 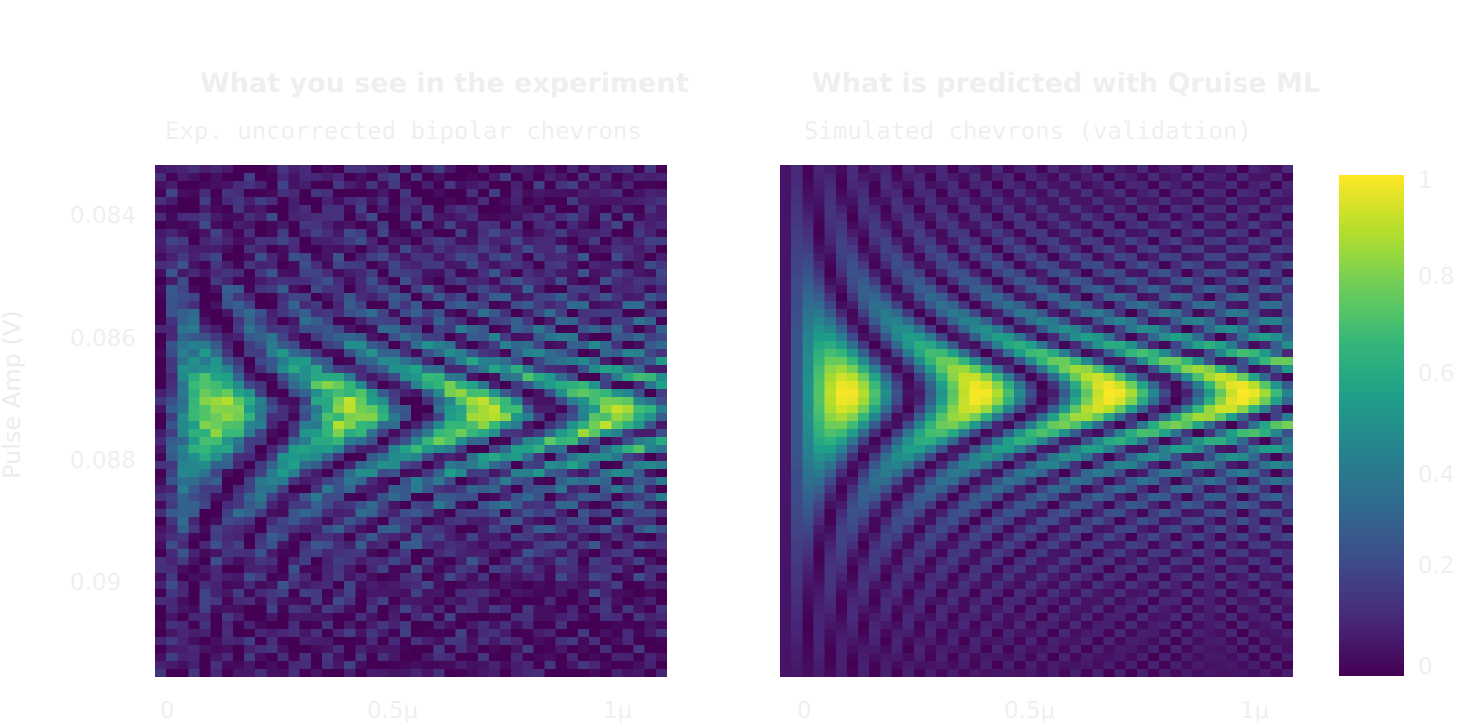 I want to click on panel1-ytick-0: 0.084, so click(x=103, y=216).